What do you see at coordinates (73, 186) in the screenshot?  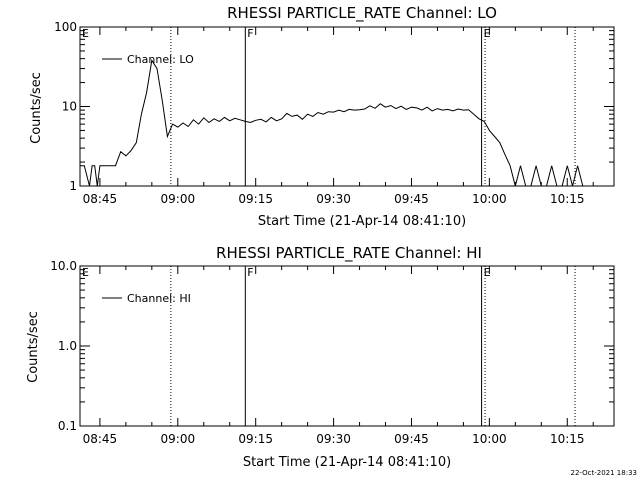 I see `y-tick-label: 1` at bounding box center [73, 186].